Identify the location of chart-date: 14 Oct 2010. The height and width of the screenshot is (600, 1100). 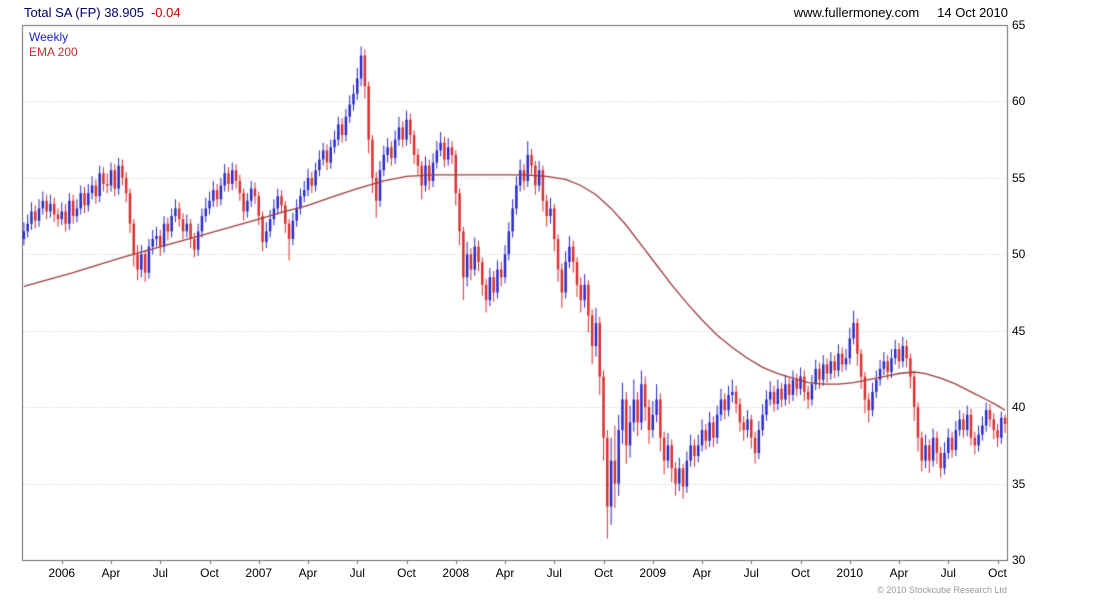
(972, 12).